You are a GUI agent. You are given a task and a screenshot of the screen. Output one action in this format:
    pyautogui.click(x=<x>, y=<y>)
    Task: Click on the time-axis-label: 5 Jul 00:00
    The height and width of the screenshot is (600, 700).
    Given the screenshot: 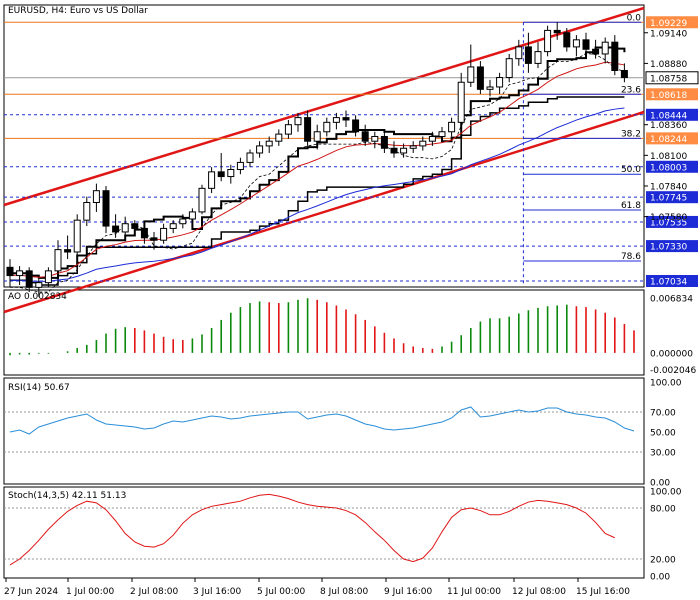 What is the action you would take?
    pyautogui.click(x=281, y=592)
    